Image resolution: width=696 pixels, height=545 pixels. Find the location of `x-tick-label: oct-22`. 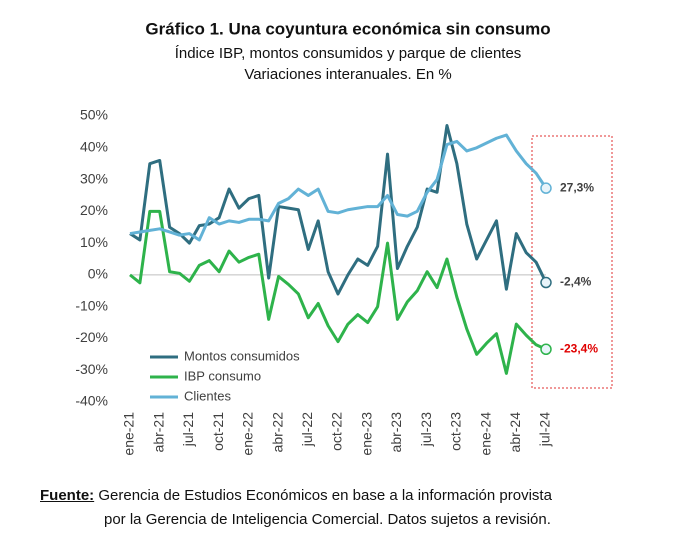

x-tick-label: oct-22 is located at coordinates (337, 431).